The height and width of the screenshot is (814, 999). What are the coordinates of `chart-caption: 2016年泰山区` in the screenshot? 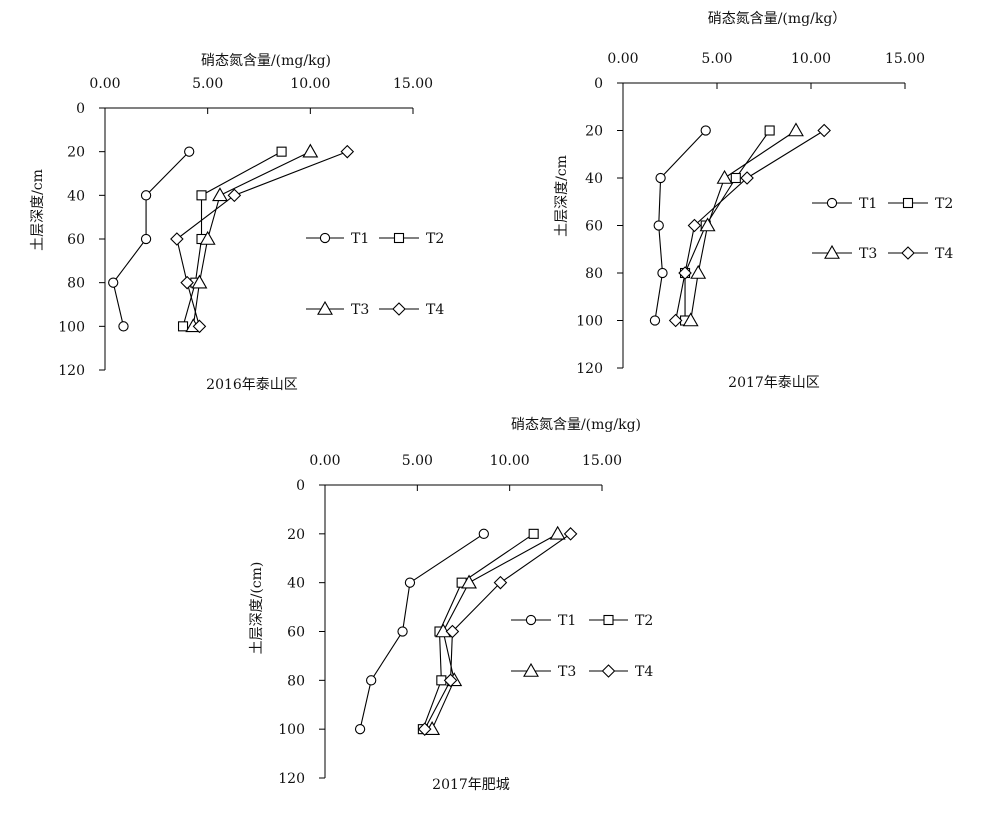 It's located at (252, 385).